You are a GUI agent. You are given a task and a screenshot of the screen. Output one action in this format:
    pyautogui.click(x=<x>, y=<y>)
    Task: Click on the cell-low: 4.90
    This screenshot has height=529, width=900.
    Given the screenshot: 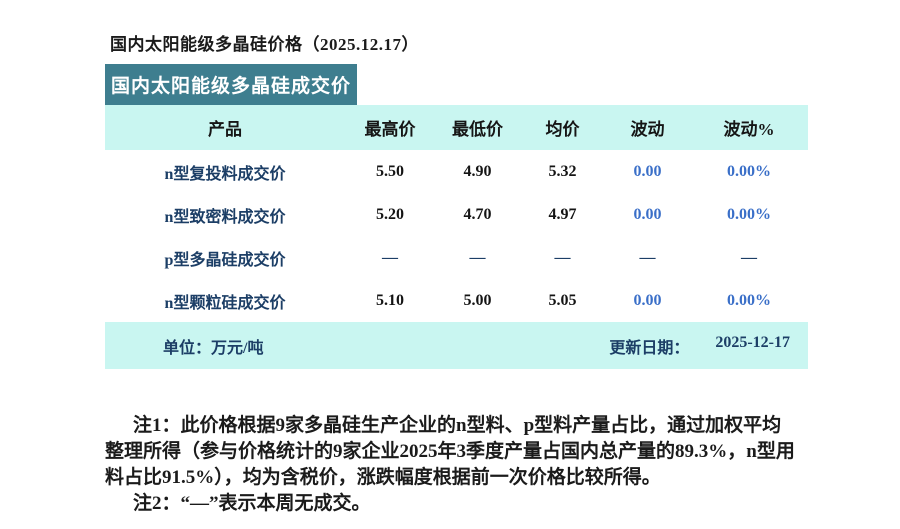 What is the action you would take?
    pyautogui.click(x=477, y=171)
    